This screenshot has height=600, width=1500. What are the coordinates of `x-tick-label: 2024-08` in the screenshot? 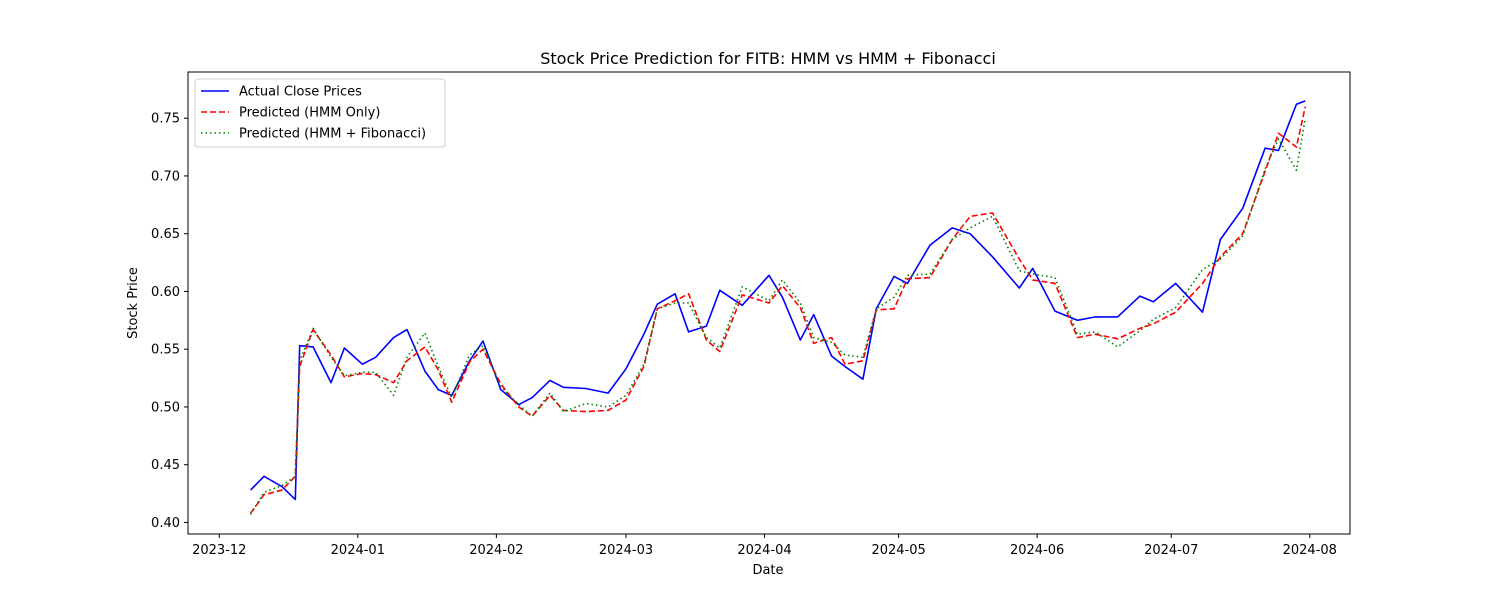 It's located at (1310, 550).